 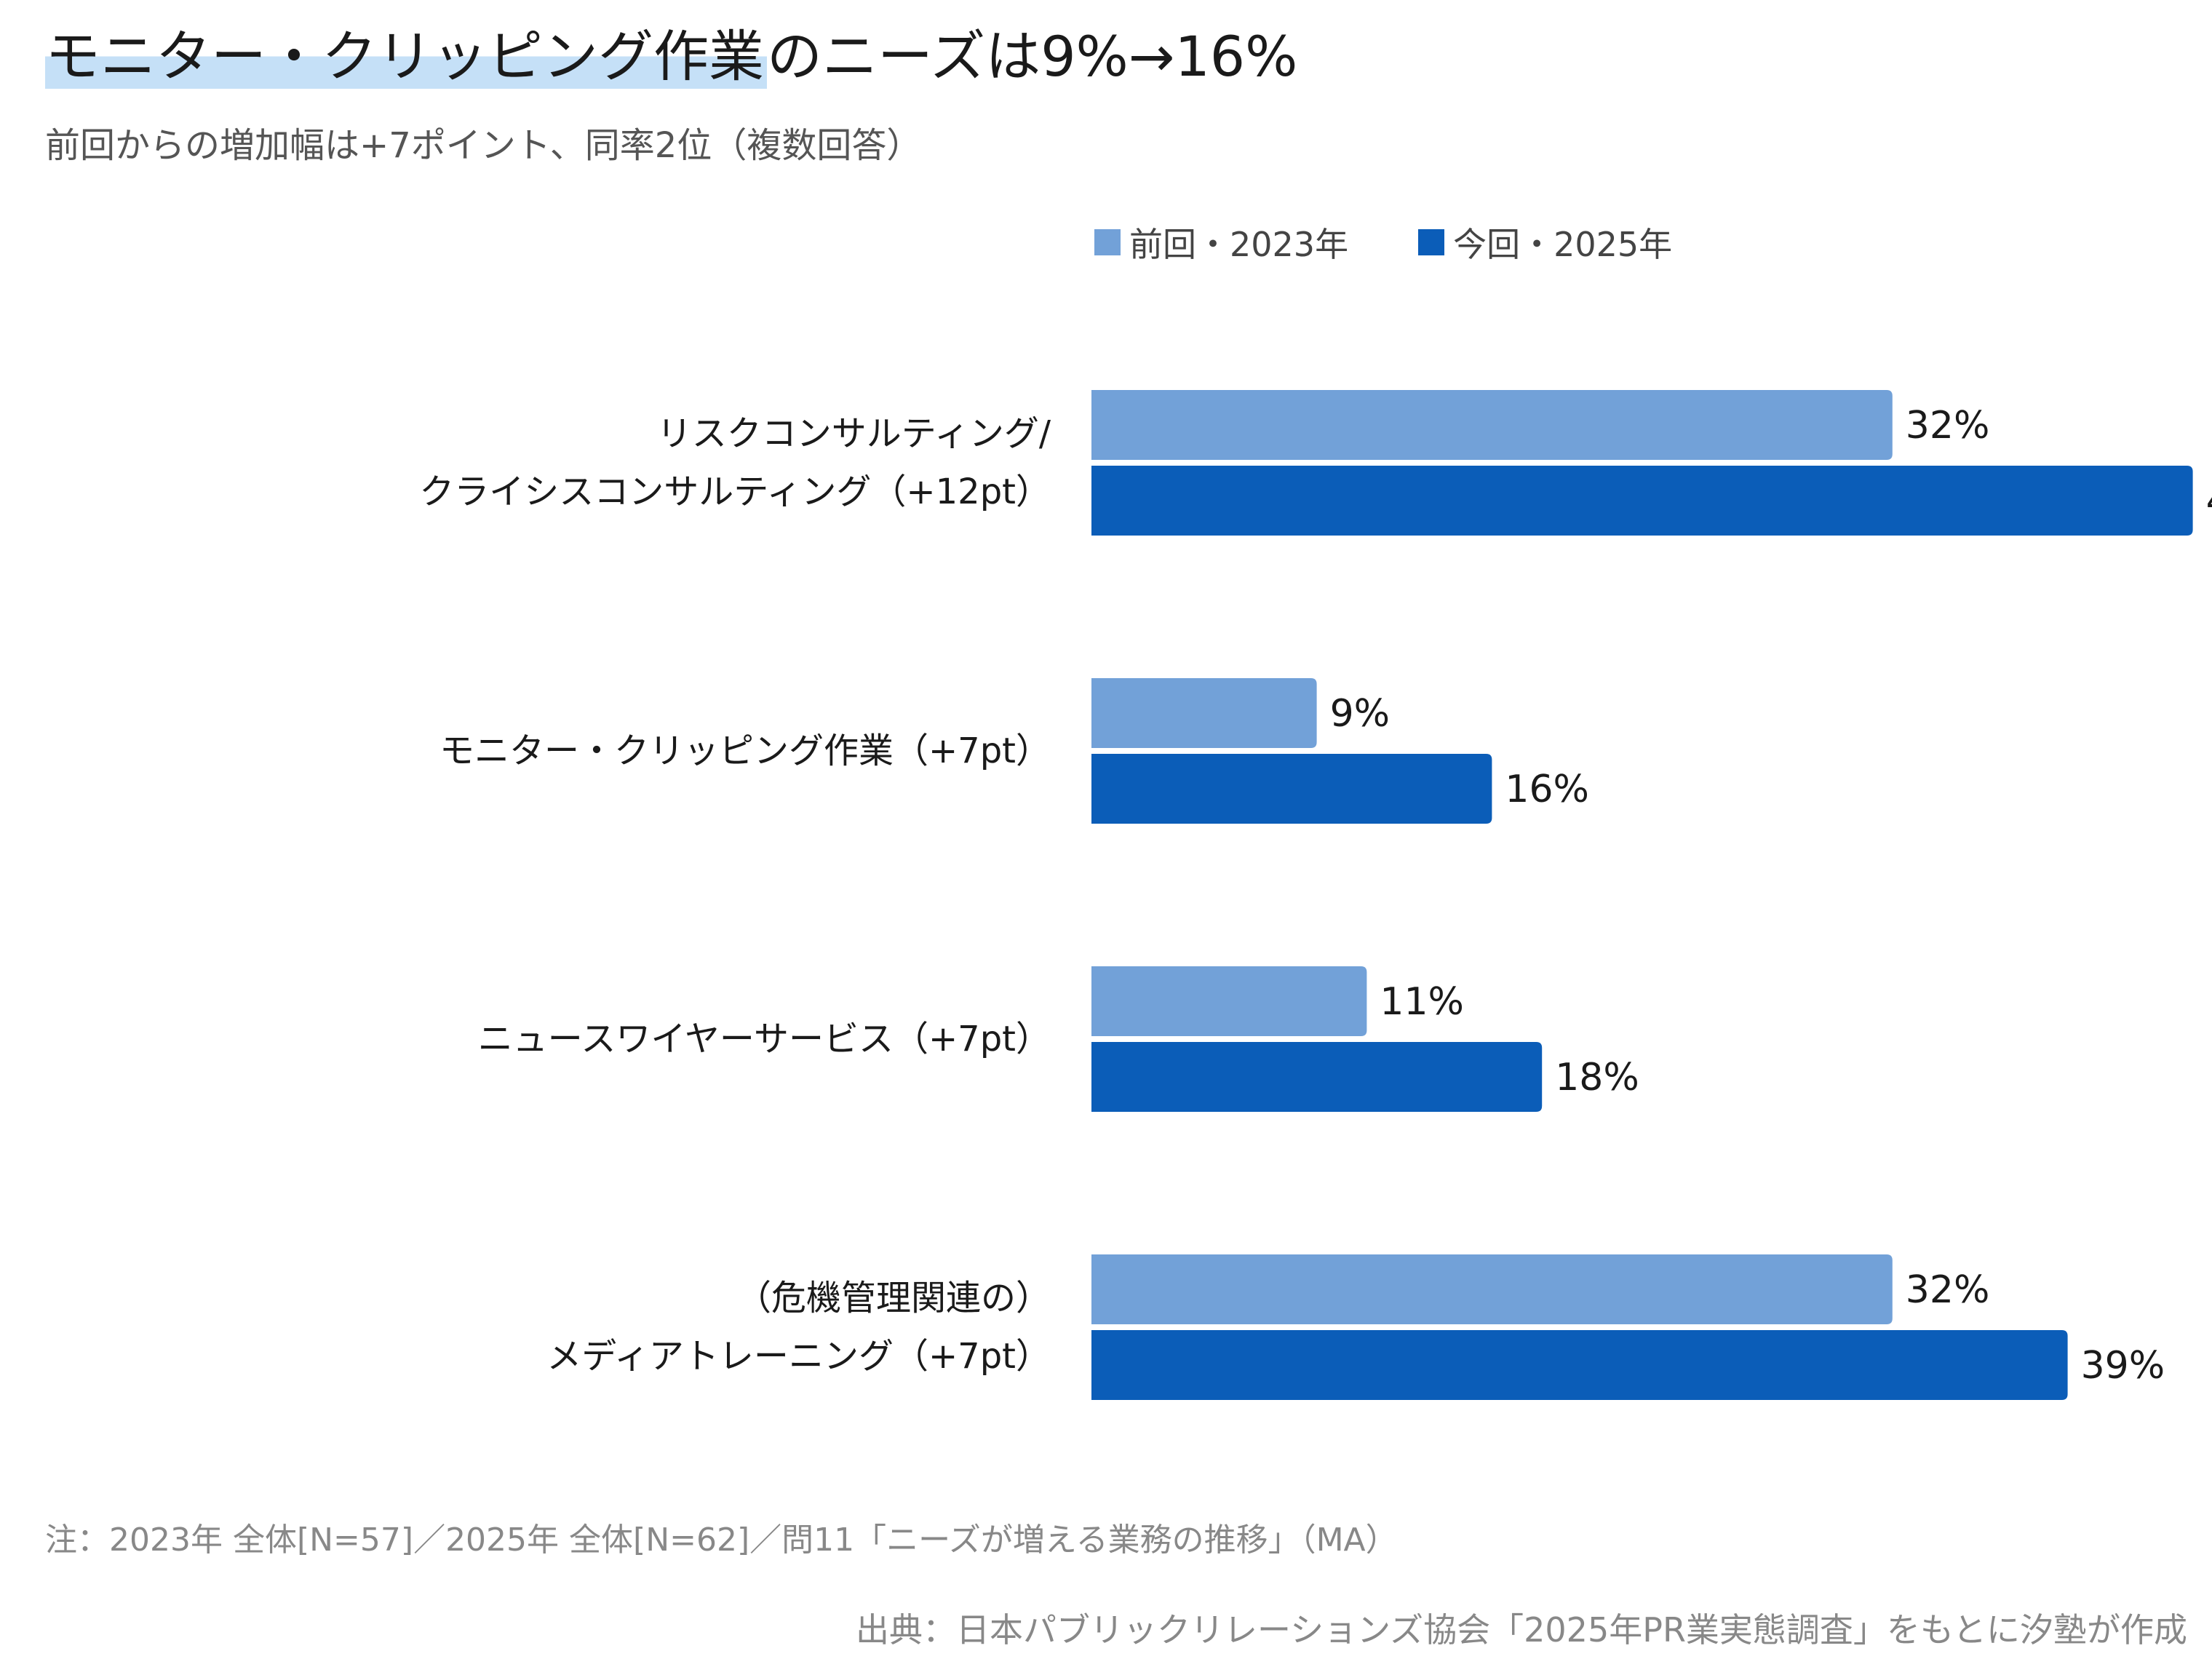 What do you see at coordinates (1360, 714) in the screenshot?
I see `value-label-prev: 9%` at bounding box center [1360, 714].